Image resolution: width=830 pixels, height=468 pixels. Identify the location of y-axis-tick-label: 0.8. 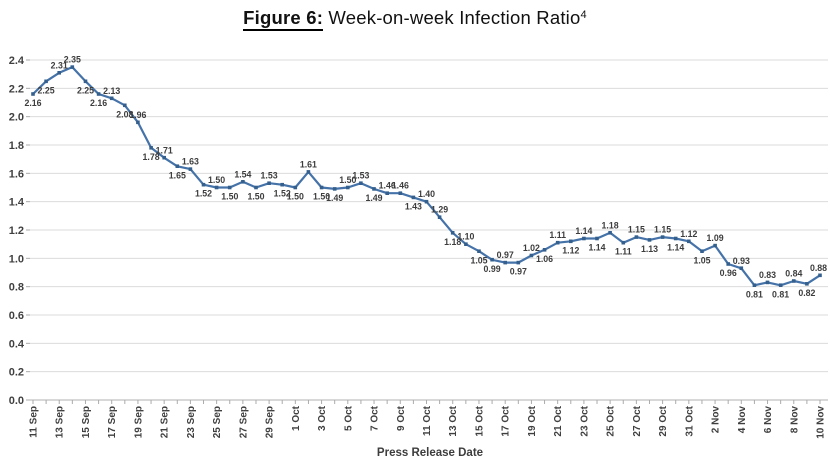
(16, 288).